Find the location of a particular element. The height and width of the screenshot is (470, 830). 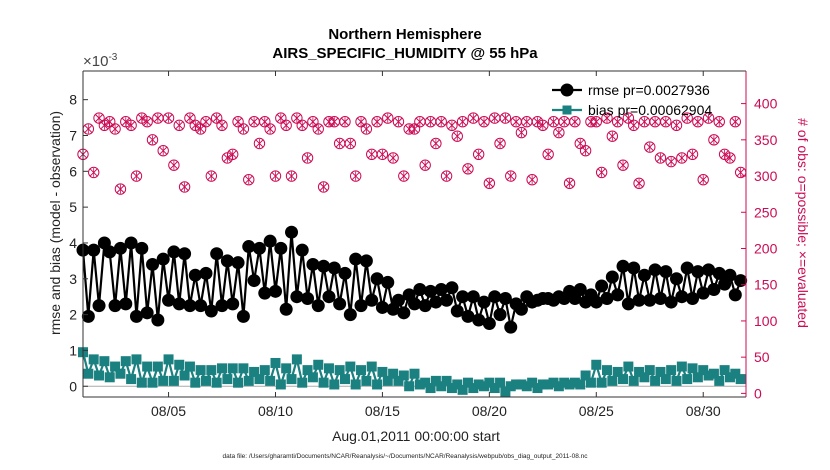

y-left-tick-label: 8 is located at coordinates (73, 100).